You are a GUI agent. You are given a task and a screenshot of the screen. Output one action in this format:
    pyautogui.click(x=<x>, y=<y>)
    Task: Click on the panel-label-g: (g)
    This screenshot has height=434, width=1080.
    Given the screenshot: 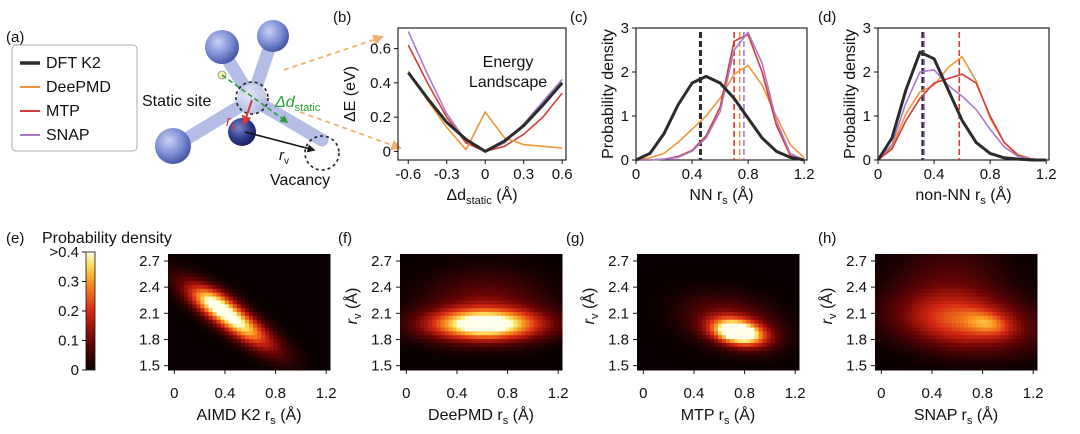 What is the action you would take?
    pyautogui.click(x=575, y=238)
    